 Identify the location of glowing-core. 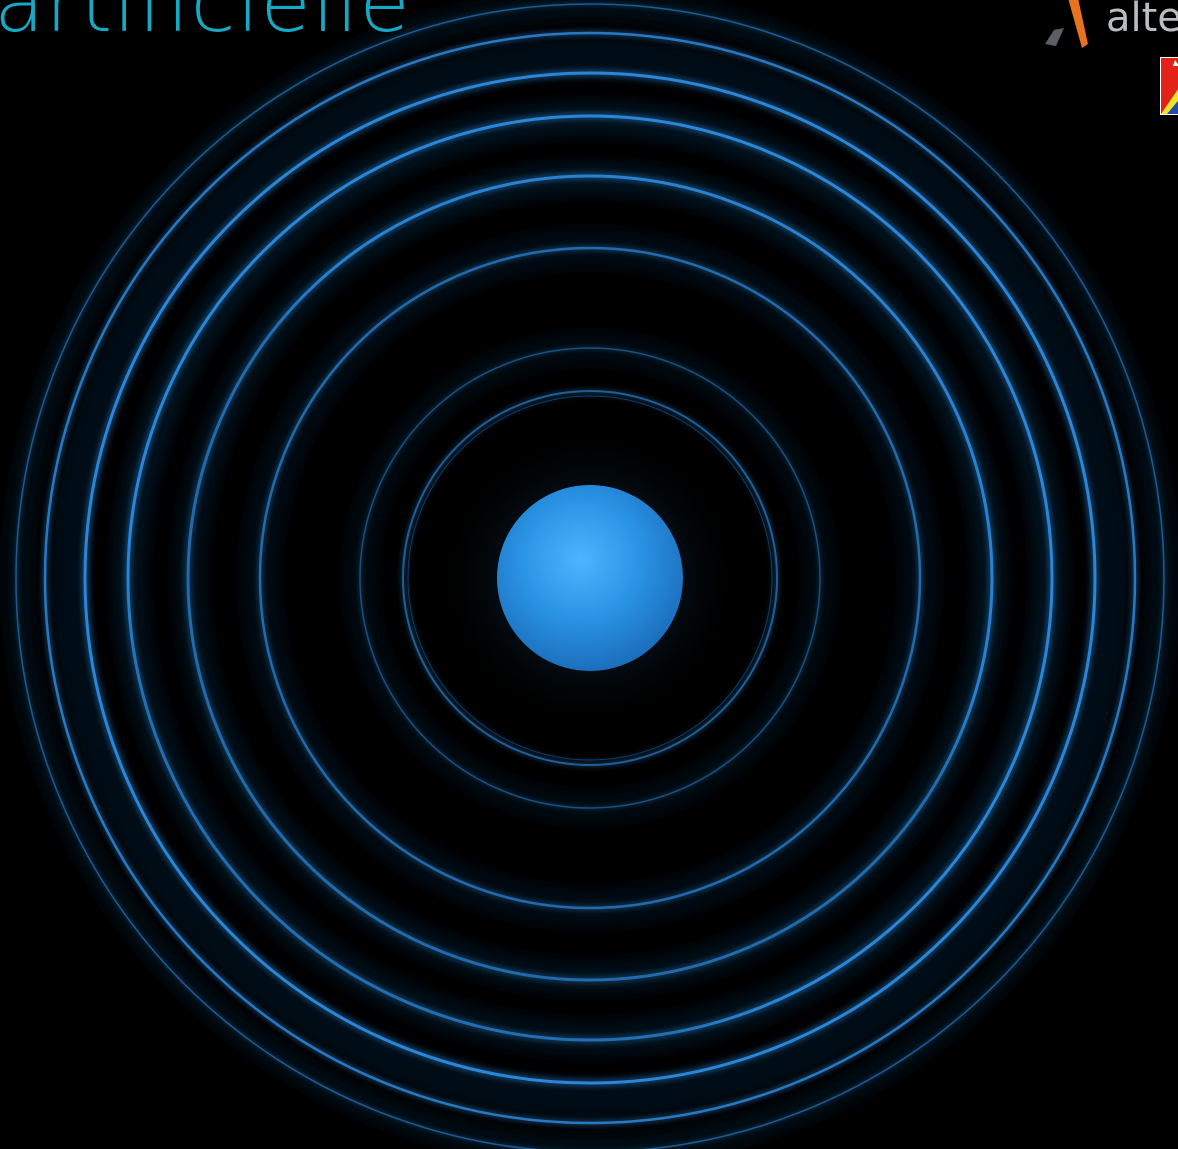
(590, 578).